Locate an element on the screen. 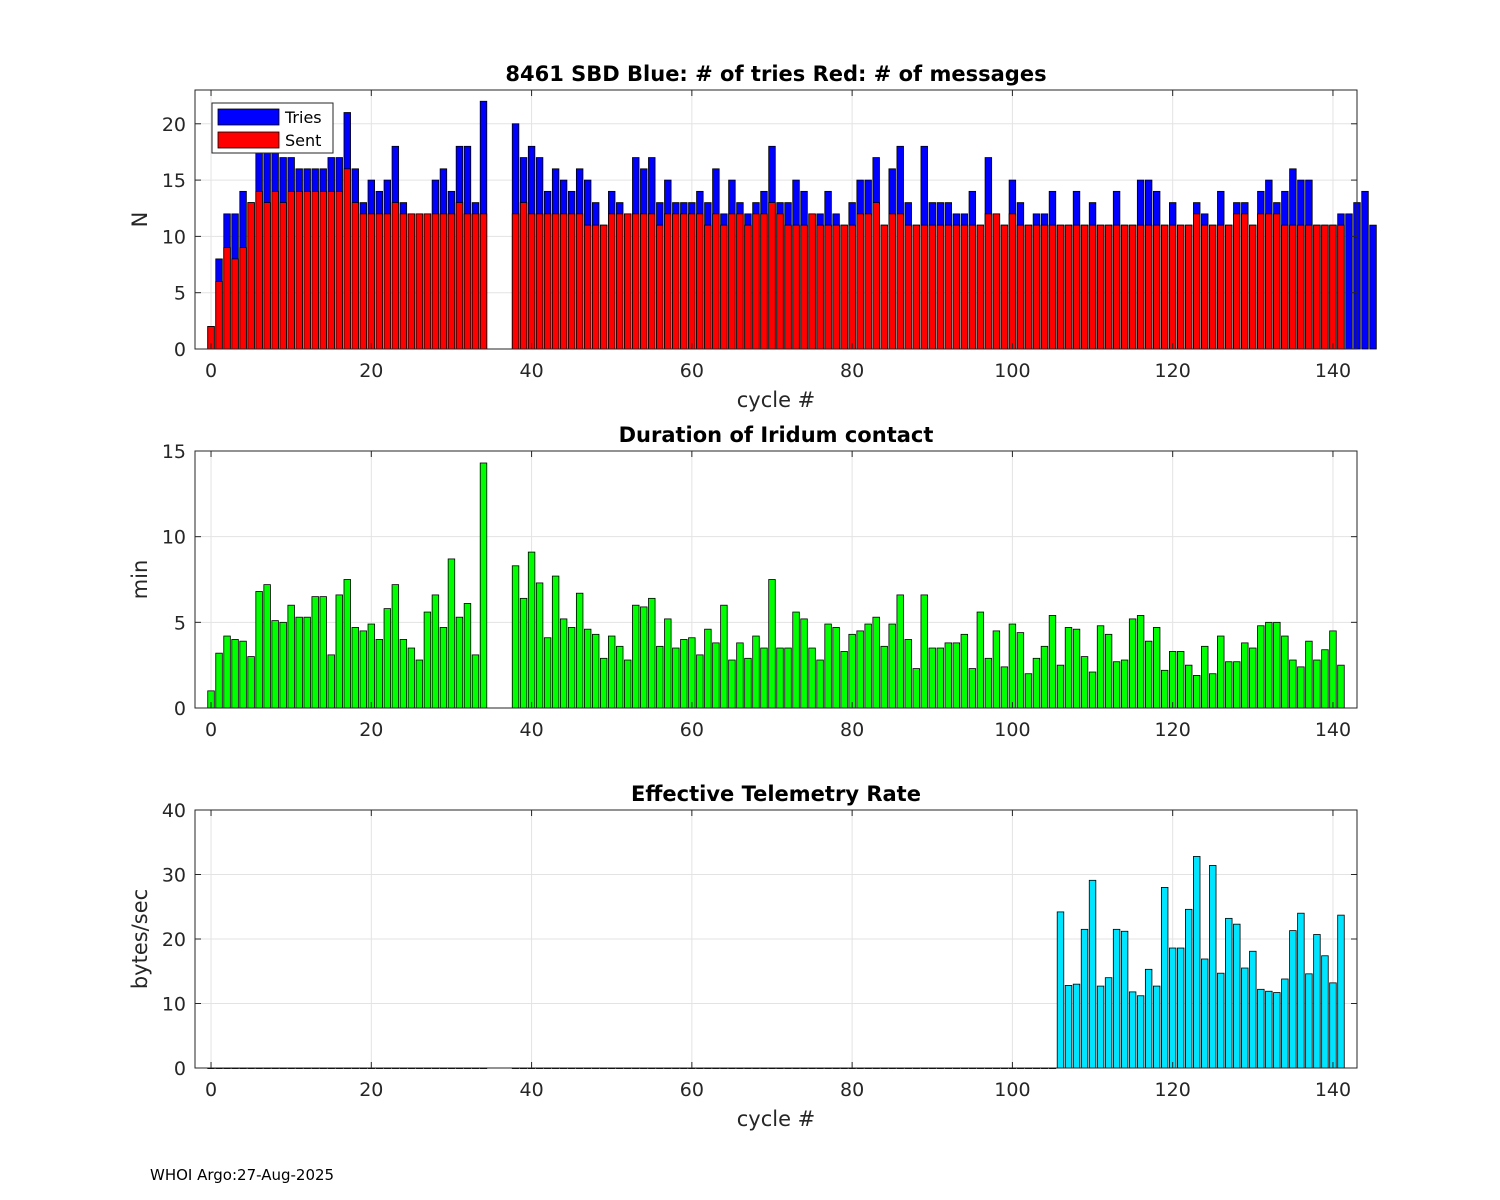  legend-label-tries: Tries is located at coordinates (303, 117).